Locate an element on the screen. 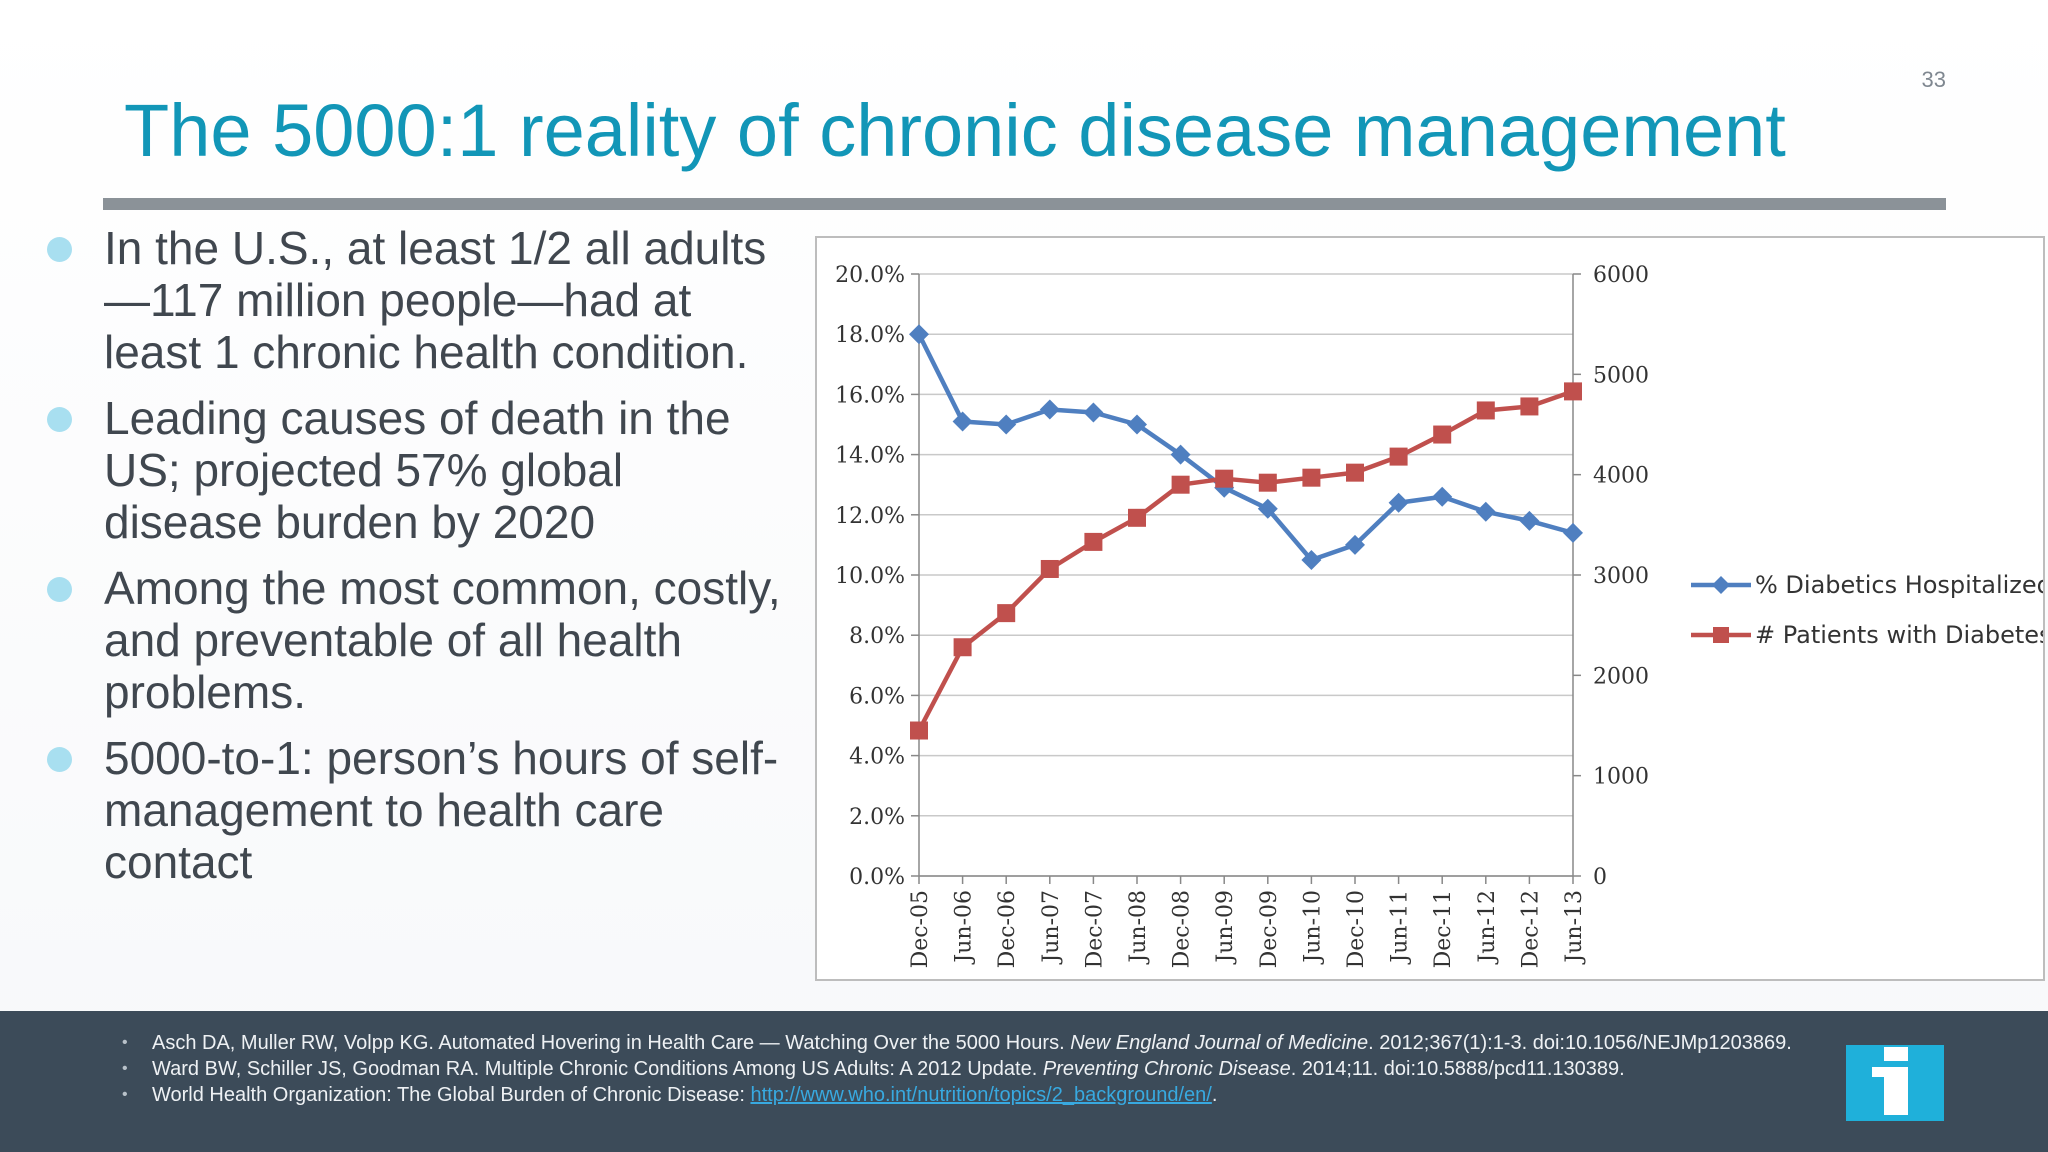  reference-journal: New England Journal of Medicine is located at coordinates (1219, 1043).